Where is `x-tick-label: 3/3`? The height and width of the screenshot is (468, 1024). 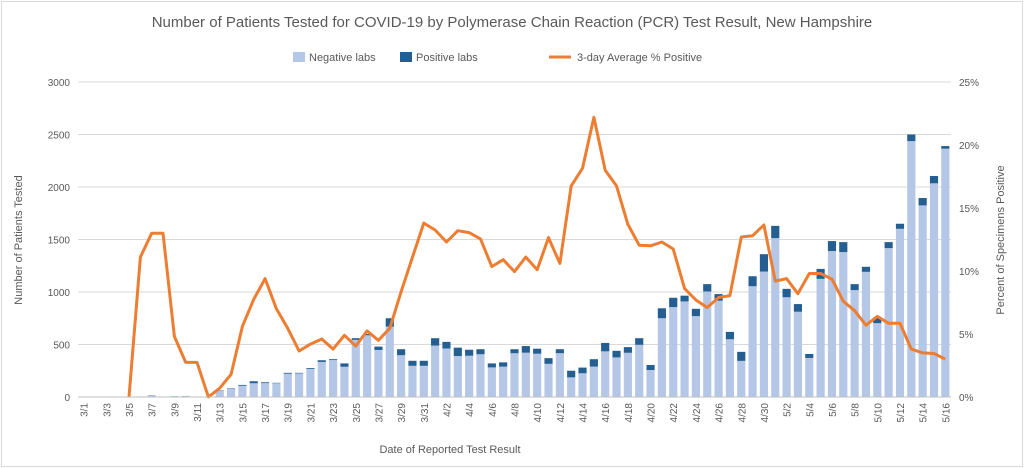 x-tick-label: 3/3 is located at coordinates (107, 410).